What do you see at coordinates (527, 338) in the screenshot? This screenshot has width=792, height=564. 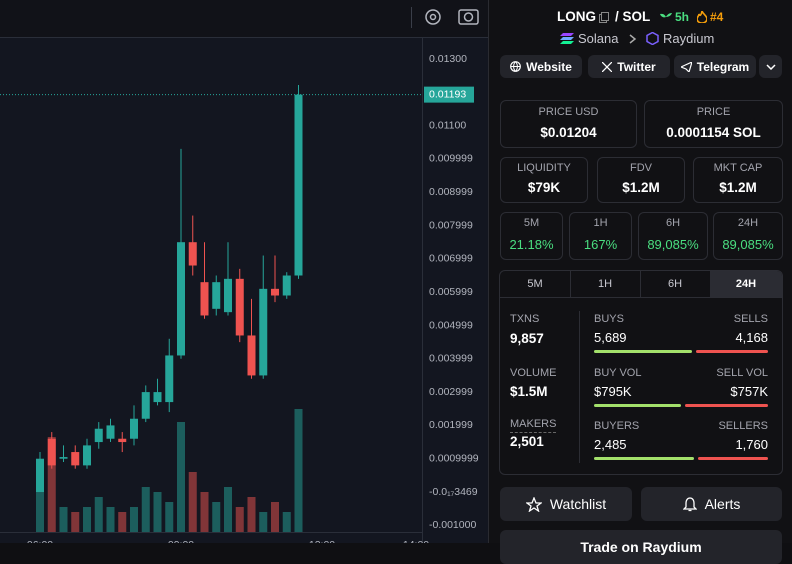 I see `txns-value: 9,857` at bounding box center [527, 338].